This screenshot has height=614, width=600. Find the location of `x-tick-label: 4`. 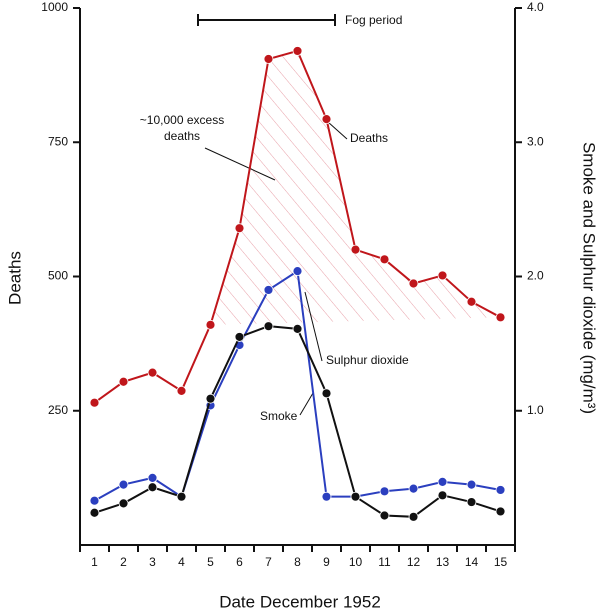

x-tick-label: 4 is located at coordinates (181, 562).